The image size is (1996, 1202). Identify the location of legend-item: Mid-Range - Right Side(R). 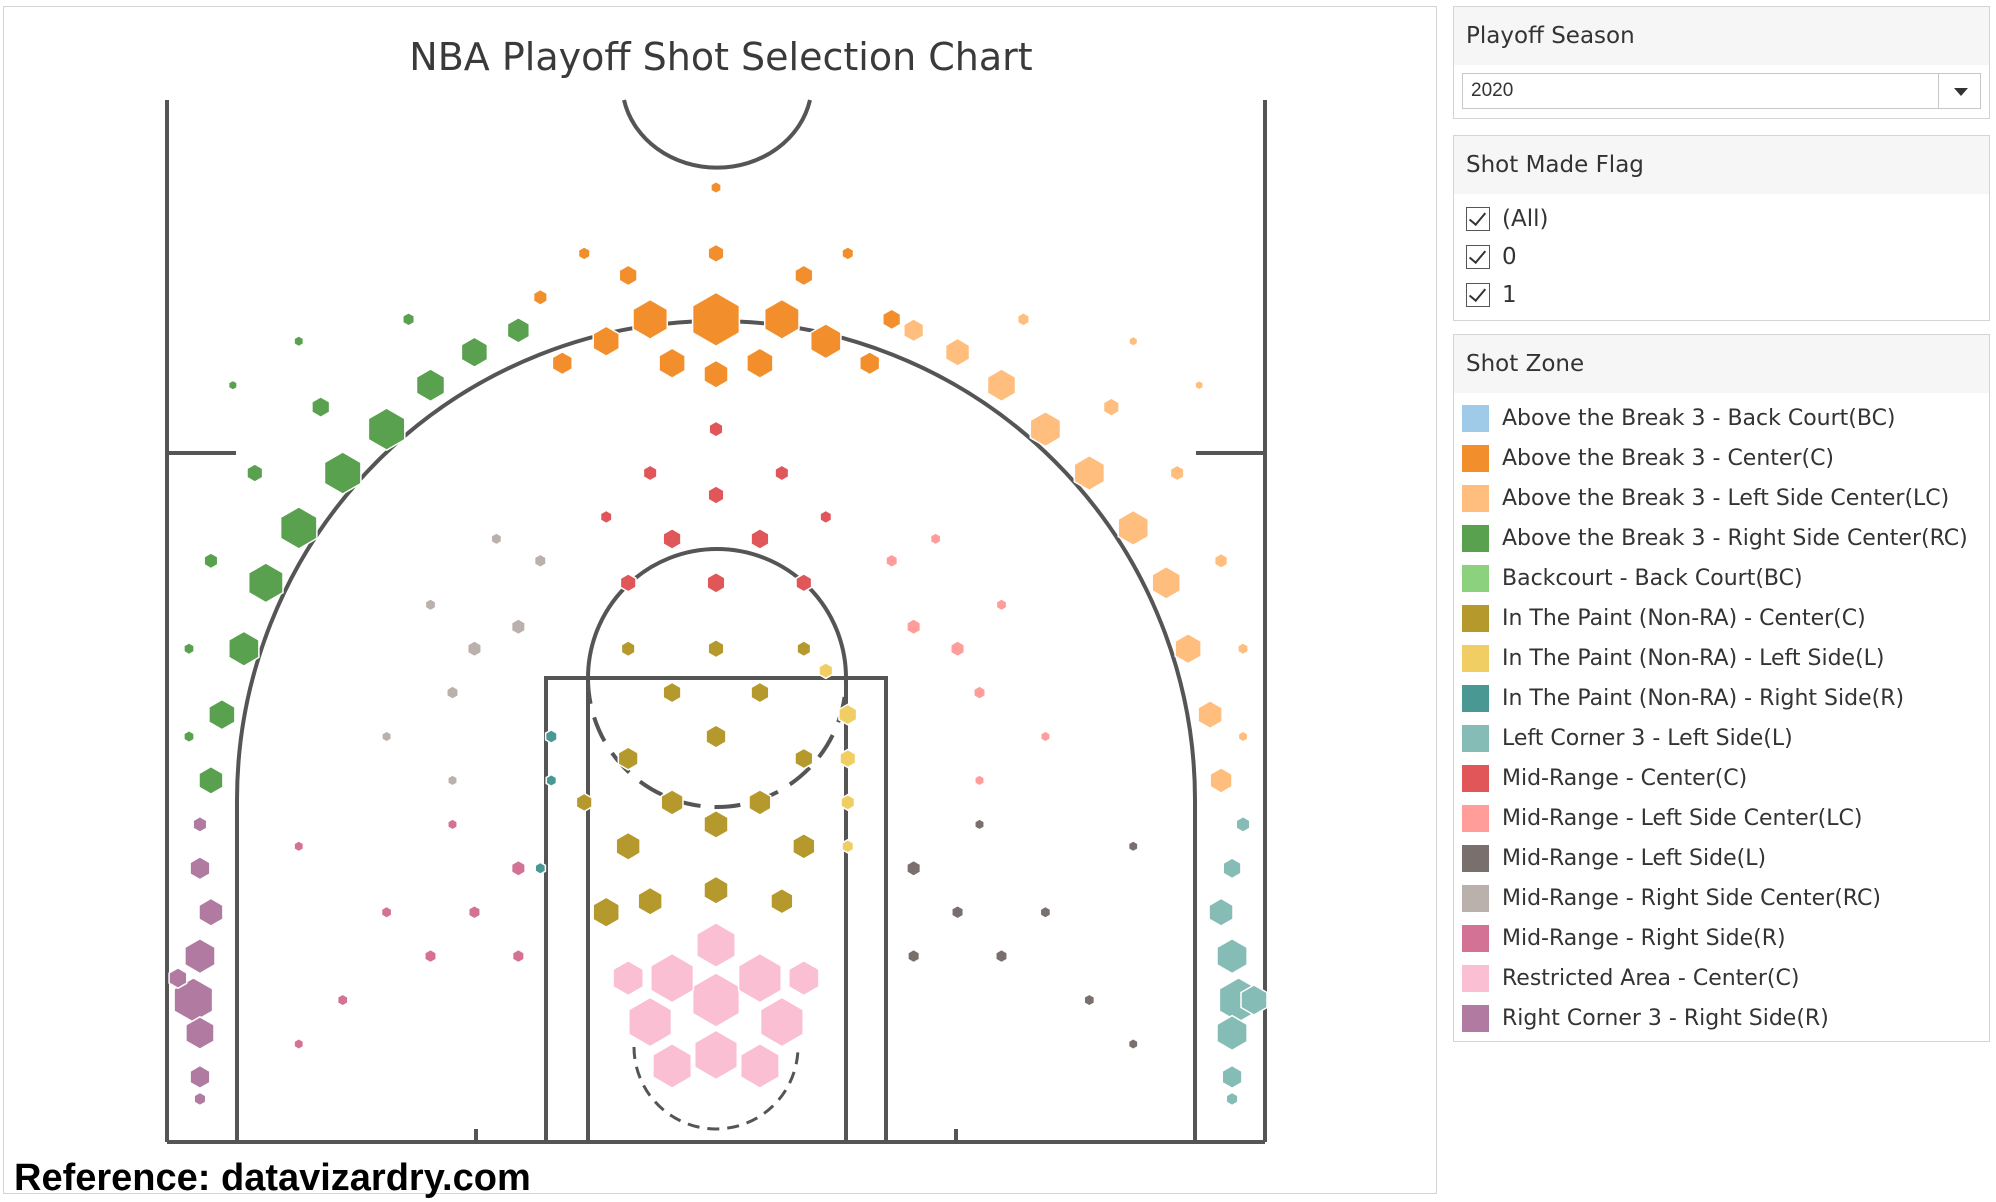
(1624, 938).